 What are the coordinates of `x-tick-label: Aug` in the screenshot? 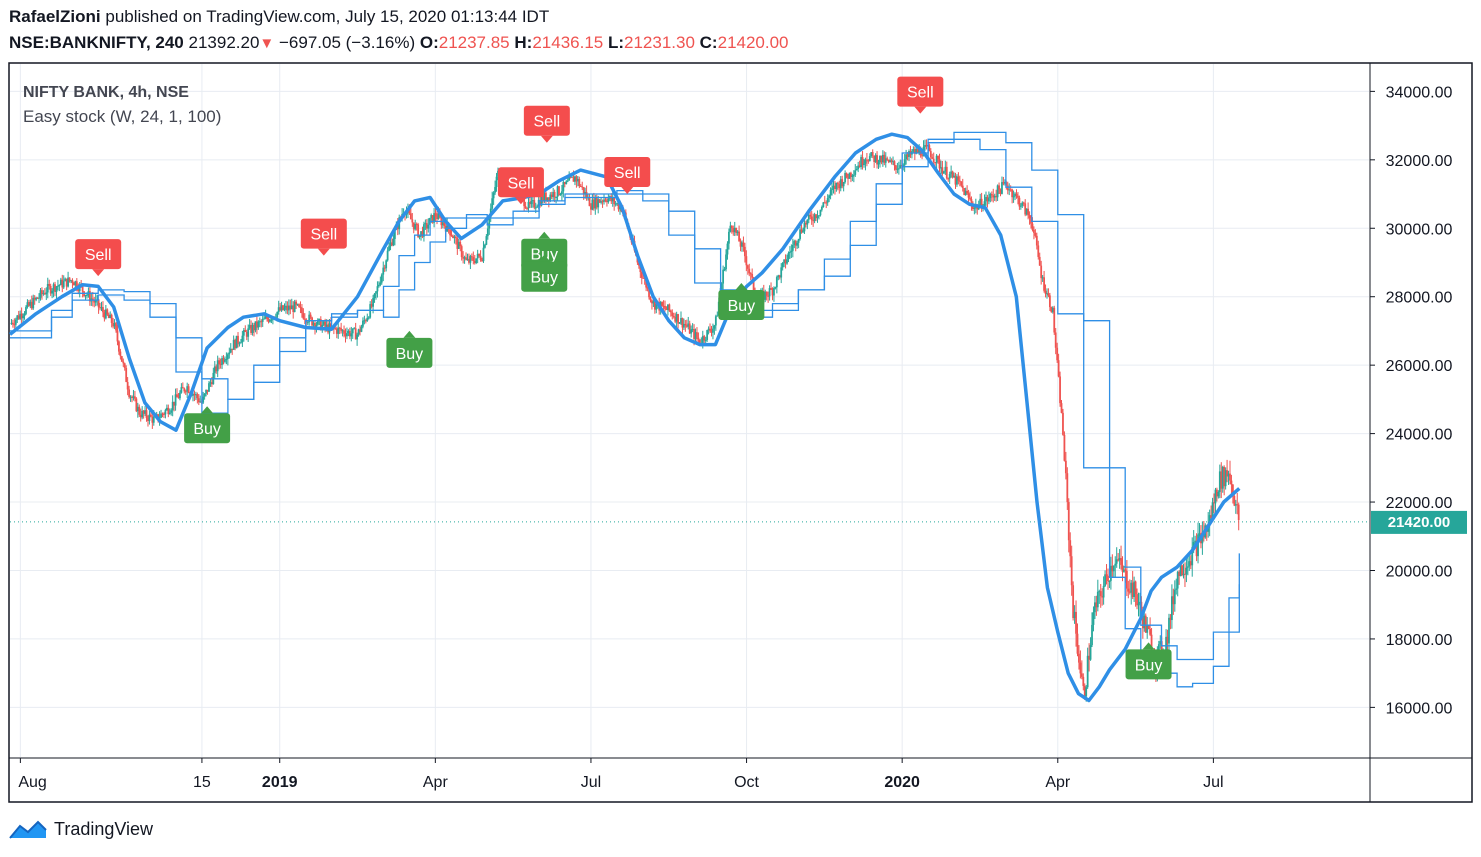 It's located at (32, 782).